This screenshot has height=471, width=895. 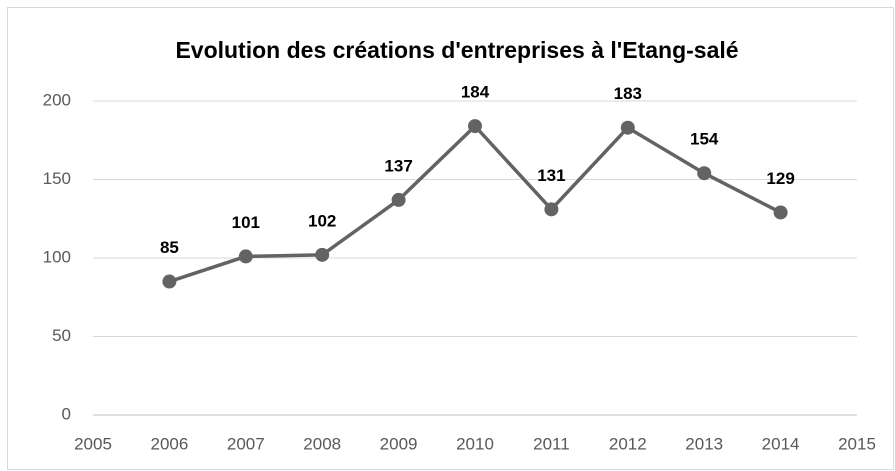 I want to click on x-tick-label: 2006, so click(x=169, y=443).